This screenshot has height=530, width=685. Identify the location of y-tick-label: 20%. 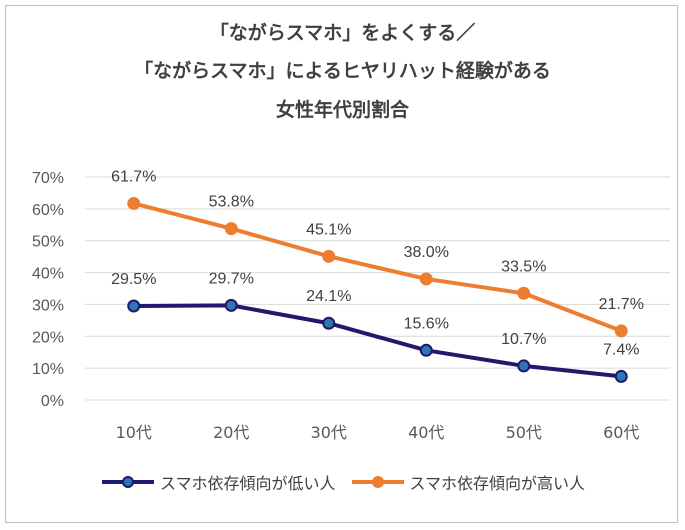
(48, 337).